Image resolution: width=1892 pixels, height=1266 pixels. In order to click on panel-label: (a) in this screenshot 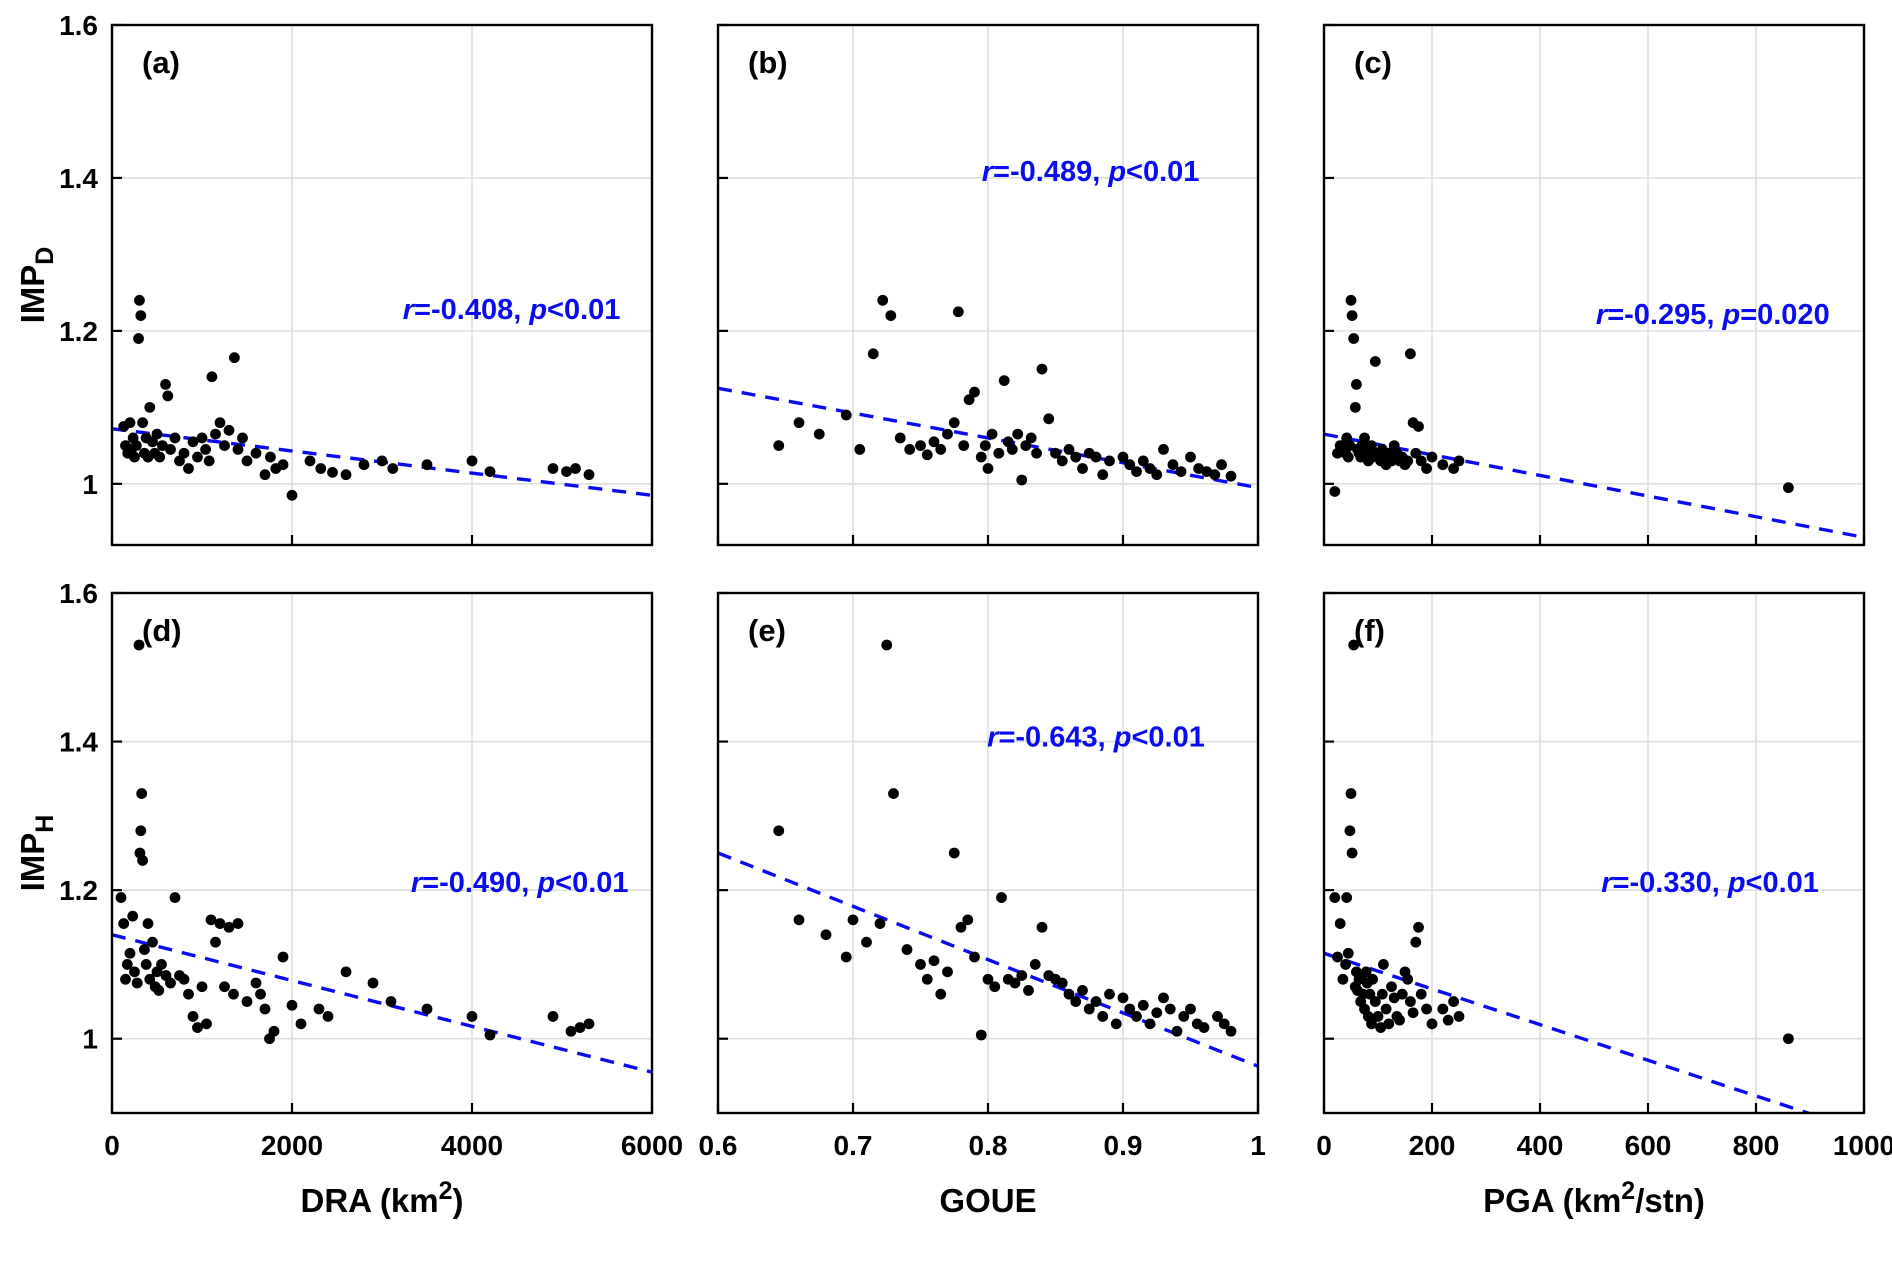, I will do `click(161, 62)`.